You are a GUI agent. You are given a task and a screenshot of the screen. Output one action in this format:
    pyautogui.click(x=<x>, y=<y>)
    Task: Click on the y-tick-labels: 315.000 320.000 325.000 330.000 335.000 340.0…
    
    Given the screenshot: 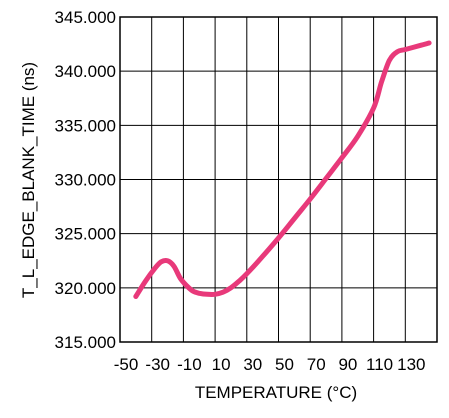 What is the action you would take?
    pyautogui.click(x=85, y=180)
    